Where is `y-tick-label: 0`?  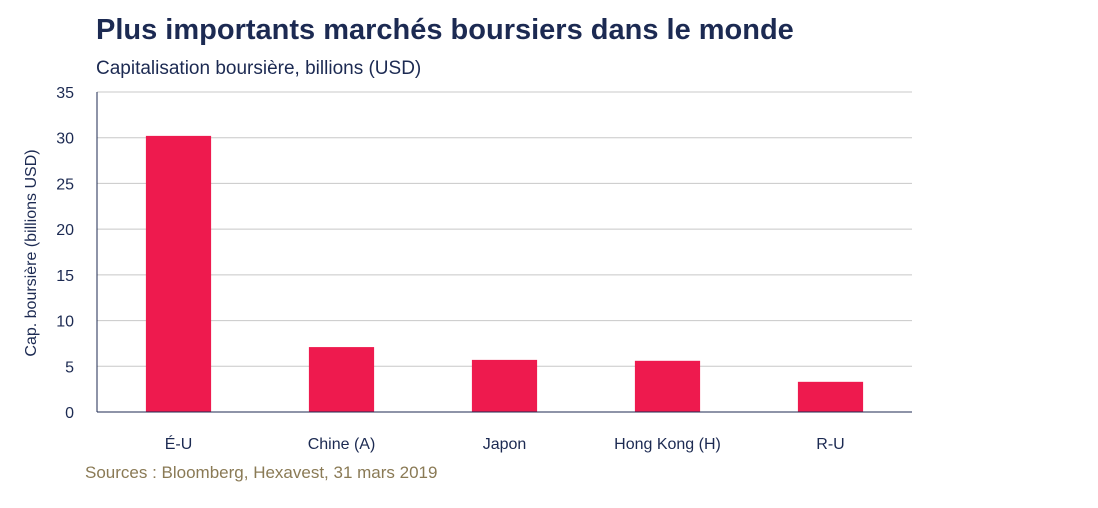
y-tick-label: 0 is located at coordinates (69, 413).